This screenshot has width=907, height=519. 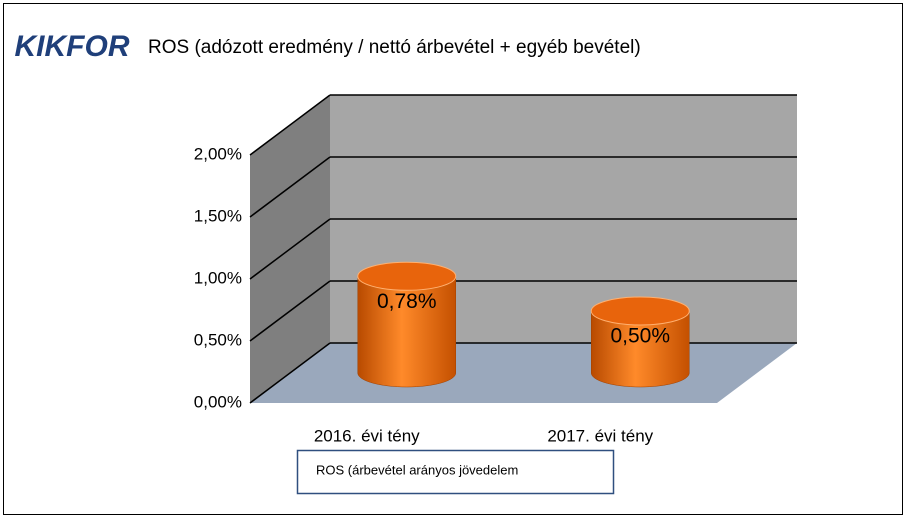 I want to click on y-tick-label: 1,00%, so click(x=218, y=277).